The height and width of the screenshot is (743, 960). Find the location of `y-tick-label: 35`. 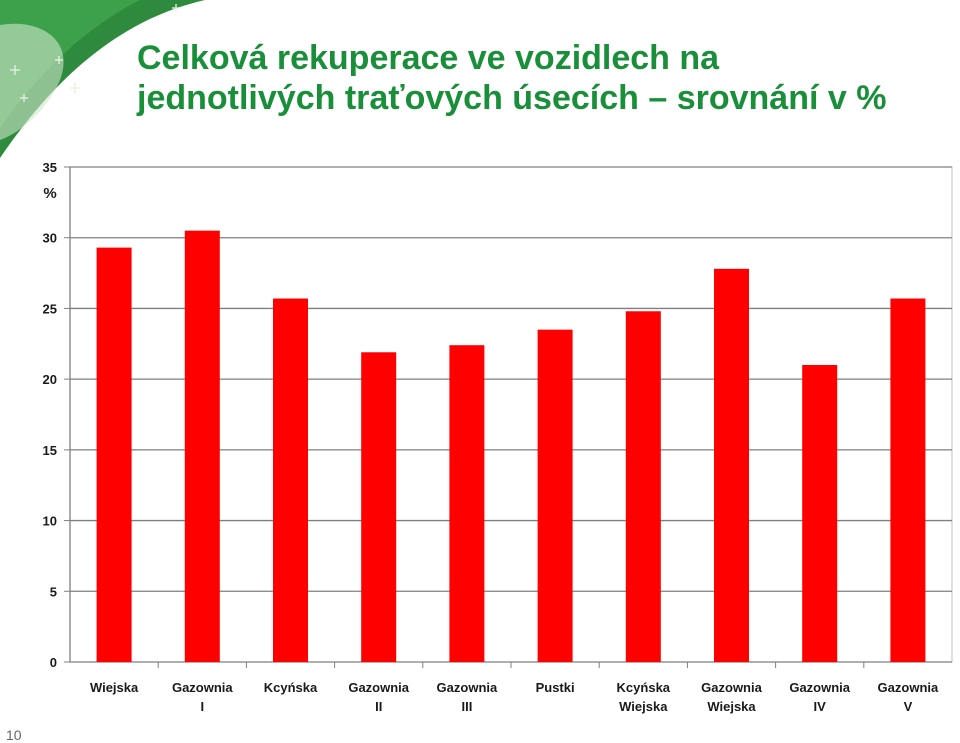

y-tick-label: 35 is located at coordinates (50, 167).